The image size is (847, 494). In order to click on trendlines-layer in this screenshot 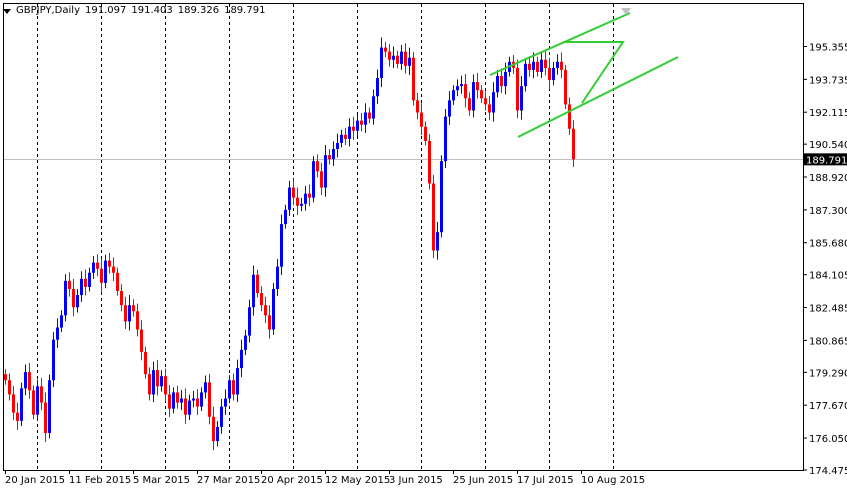, I will do `click(584, 75)`.